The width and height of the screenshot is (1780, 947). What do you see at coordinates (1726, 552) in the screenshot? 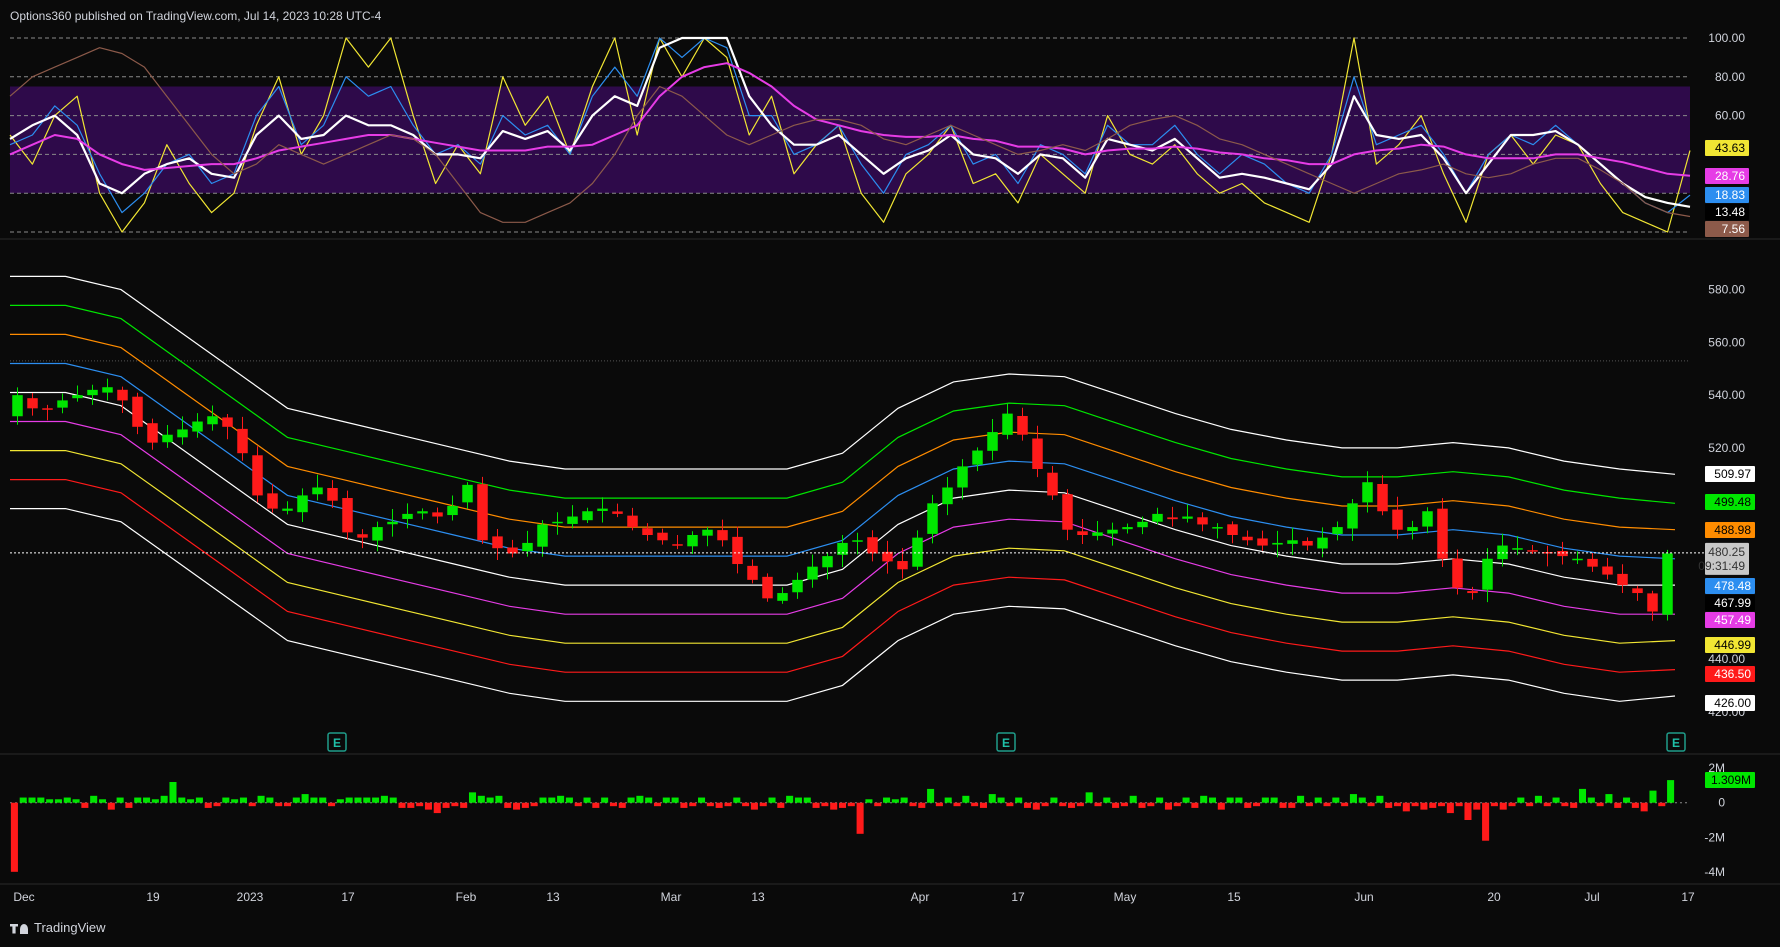
I see `current-price-label: 480.25` at bounding box center [1726, 552].